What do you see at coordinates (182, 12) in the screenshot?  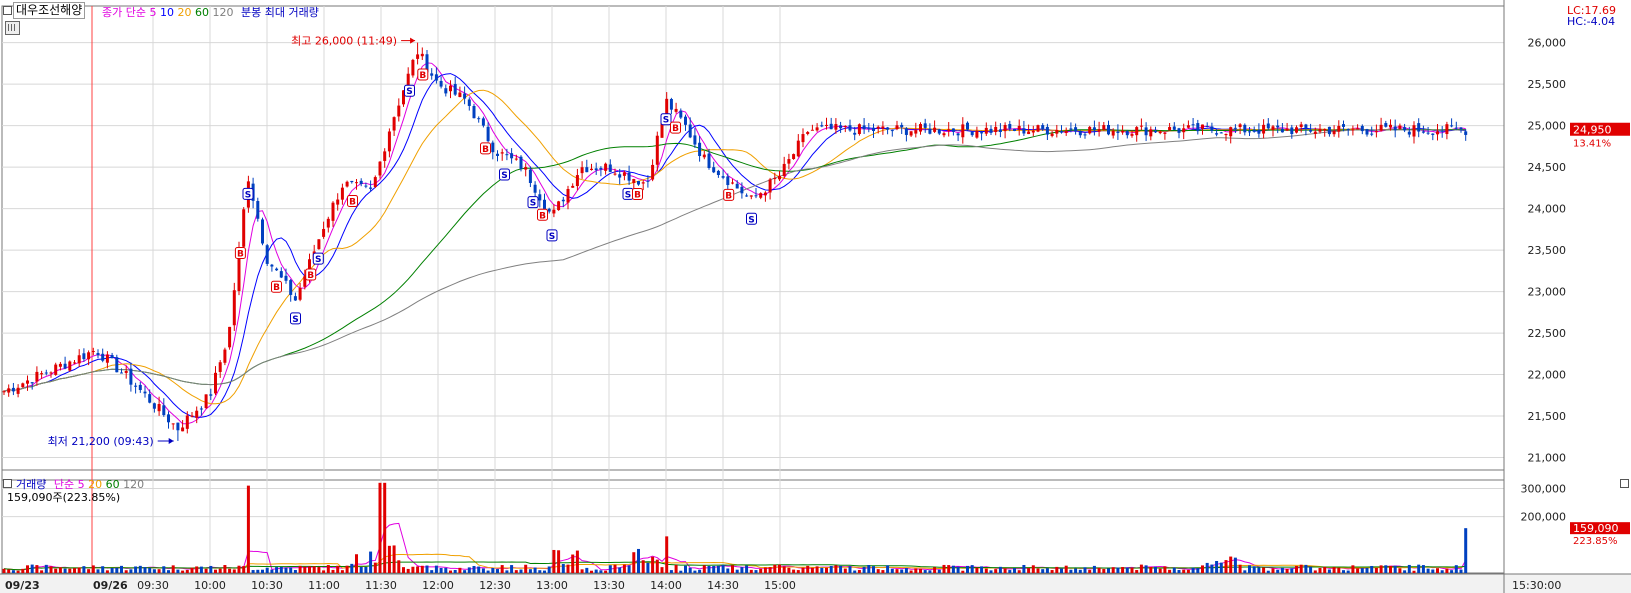 I see `ma-period-20: 20` at bounding box center [182, 12].